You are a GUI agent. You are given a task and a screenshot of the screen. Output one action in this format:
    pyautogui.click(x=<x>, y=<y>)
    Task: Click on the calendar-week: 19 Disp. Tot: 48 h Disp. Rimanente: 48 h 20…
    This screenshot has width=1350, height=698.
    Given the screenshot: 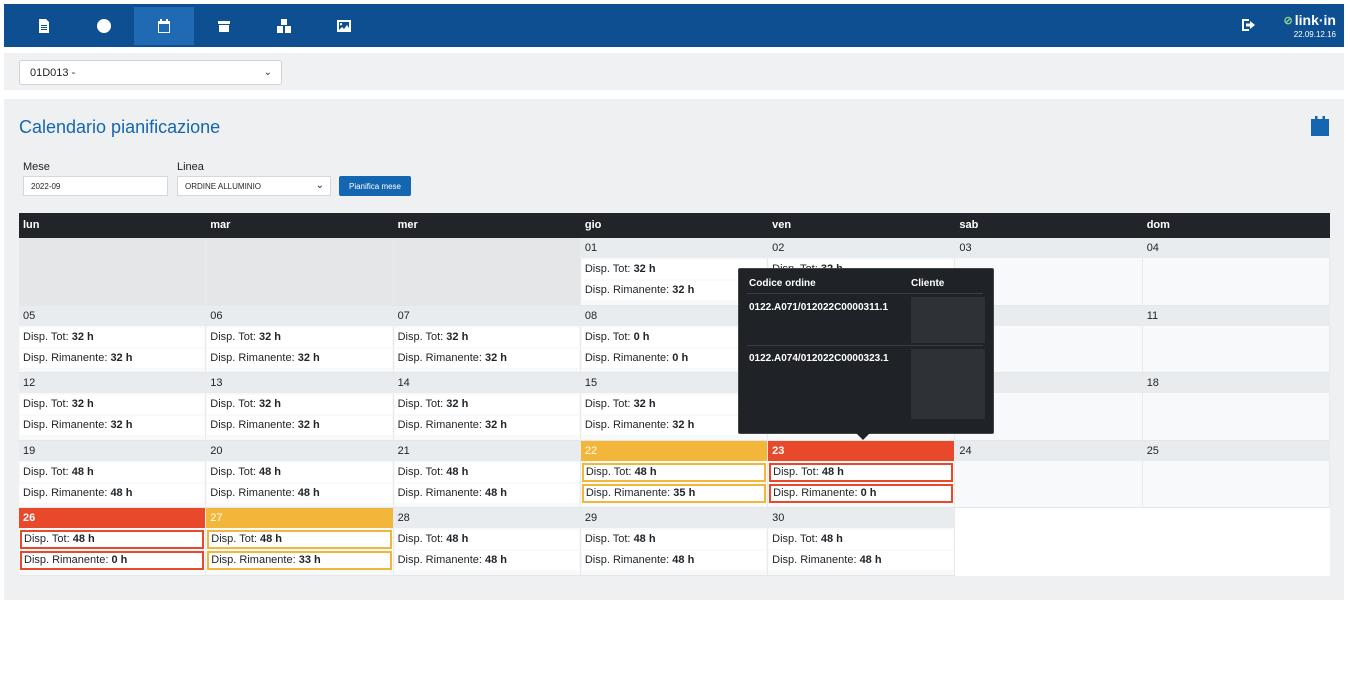 What is the action you would take?
    pyautogui.click(x=674, y=474)
    